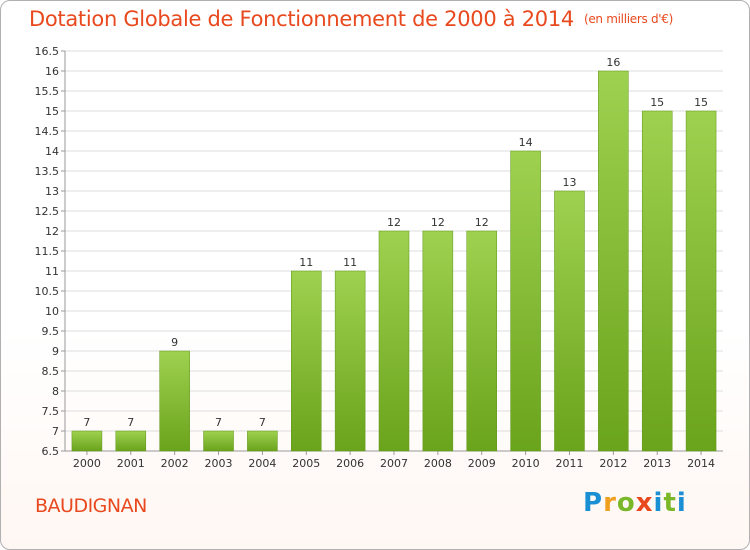  What do you see at coordinates (628, 19) in the screenshot?
I see `chart-subtitle: (en milliers d'€)` at bounding box center [628, 19].